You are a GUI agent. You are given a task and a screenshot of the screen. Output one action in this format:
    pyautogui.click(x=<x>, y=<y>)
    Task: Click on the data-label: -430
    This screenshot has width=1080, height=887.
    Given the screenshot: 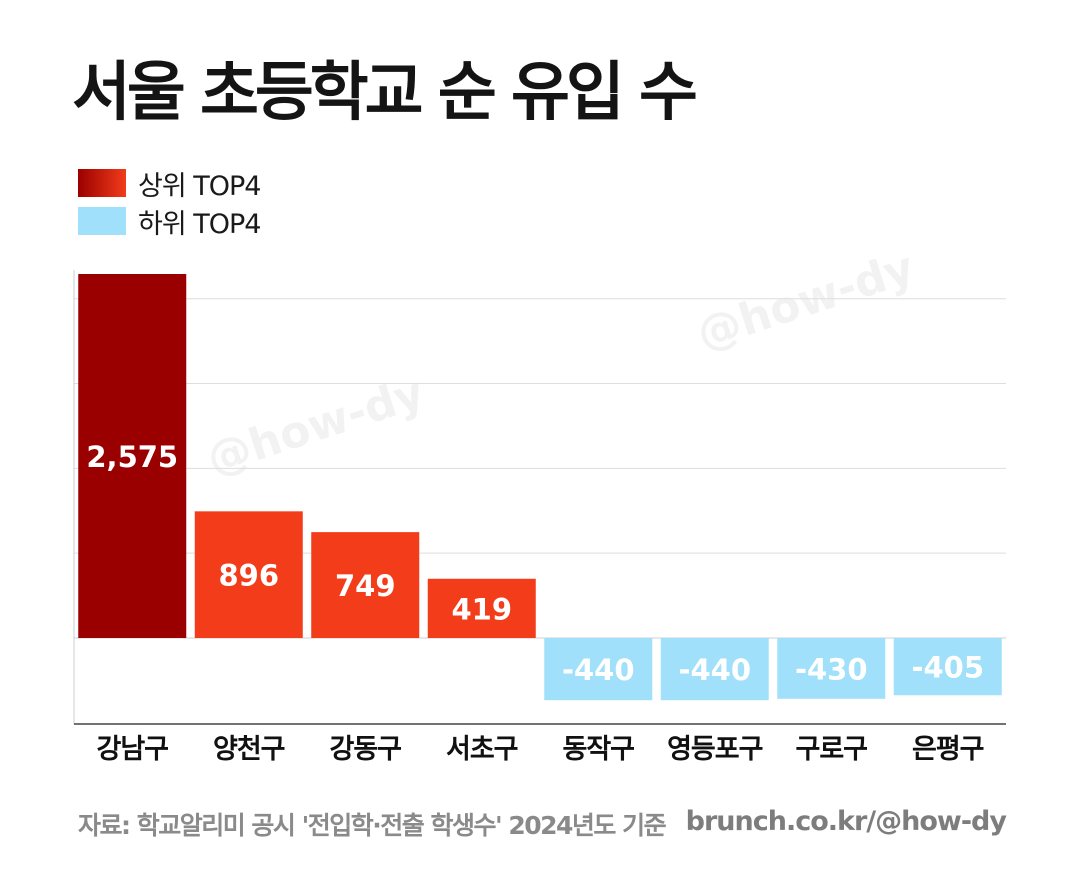 What is the action you would take?
    pyautogui.click(x=831, y=669)
    